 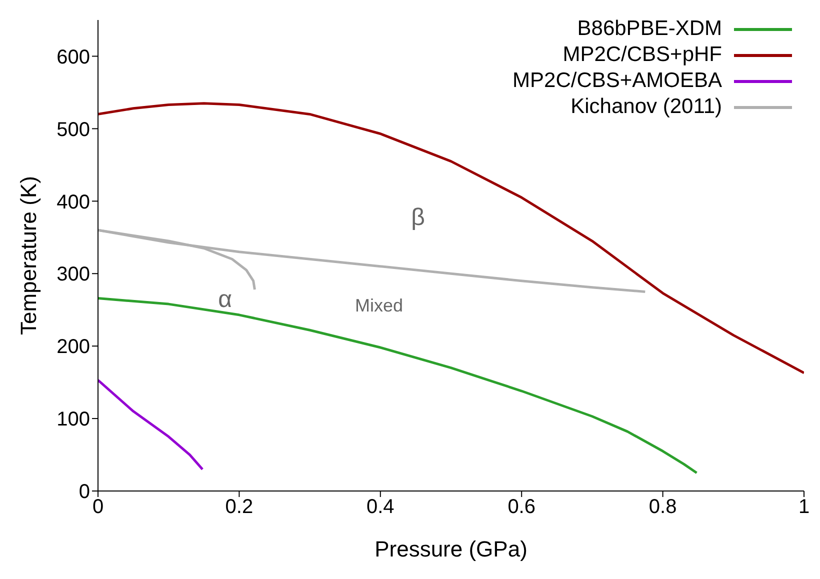 What do you see at coordinates (662, 507) in the screenshot?
I see `x-tick-label: 0.8` at bounding box center [662, 507].